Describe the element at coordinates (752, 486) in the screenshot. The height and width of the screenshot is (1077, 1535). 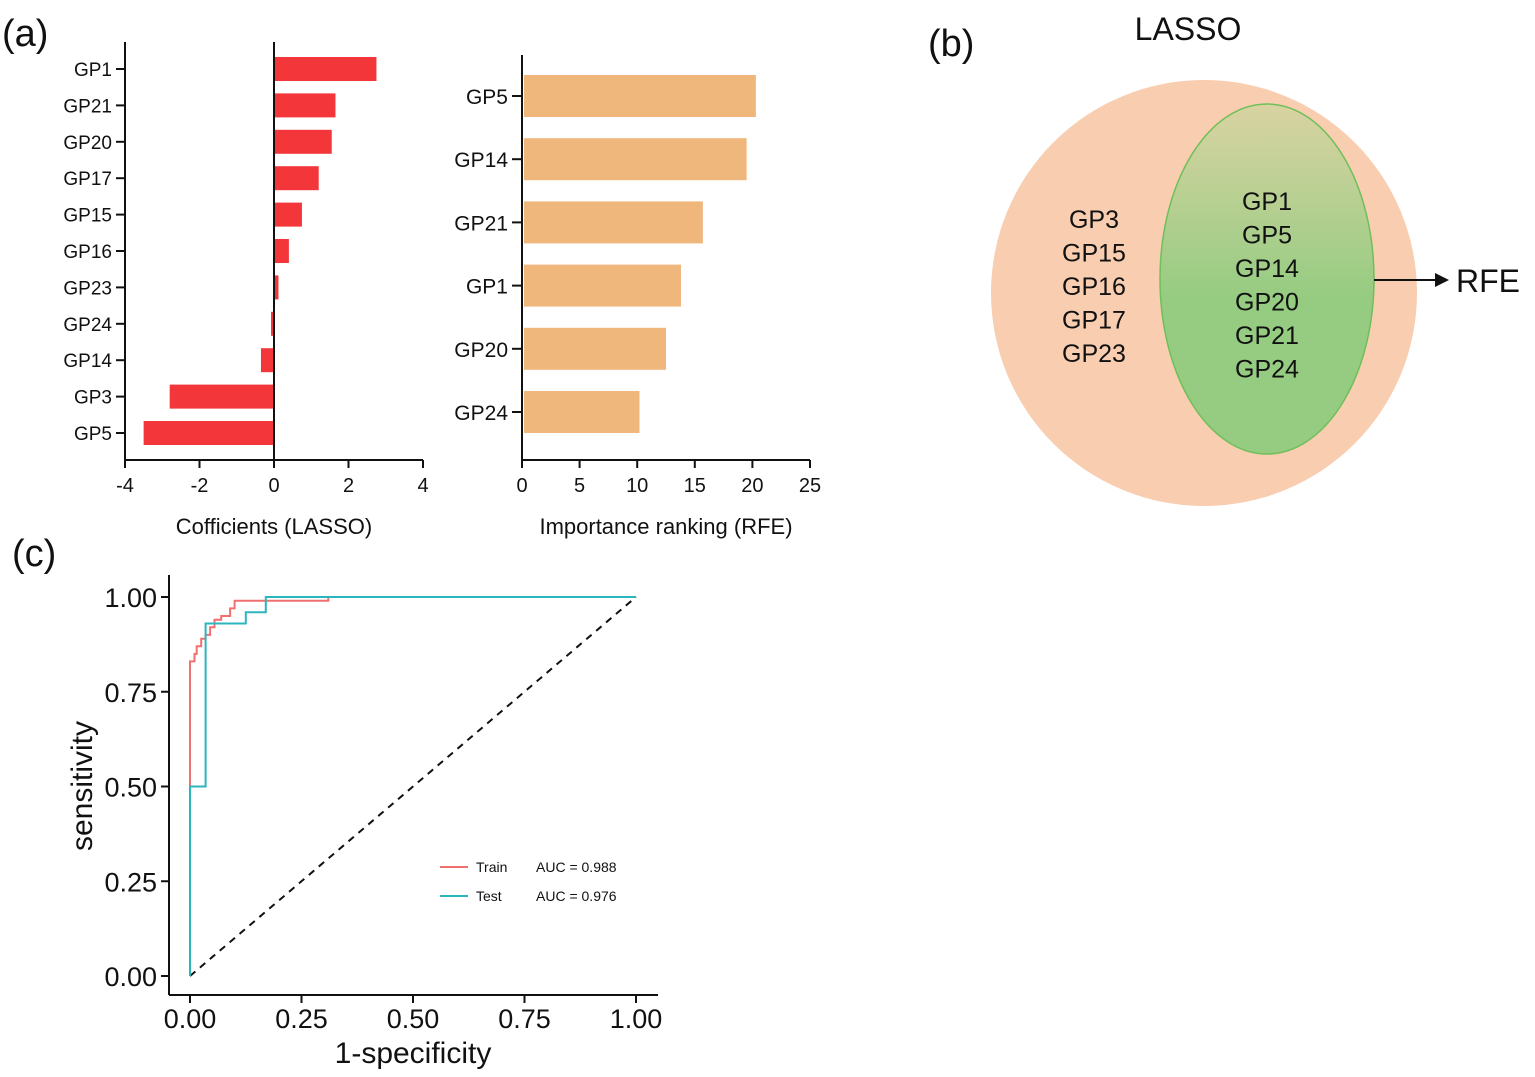
I see `rfe-xtick-label: 20` at that location.